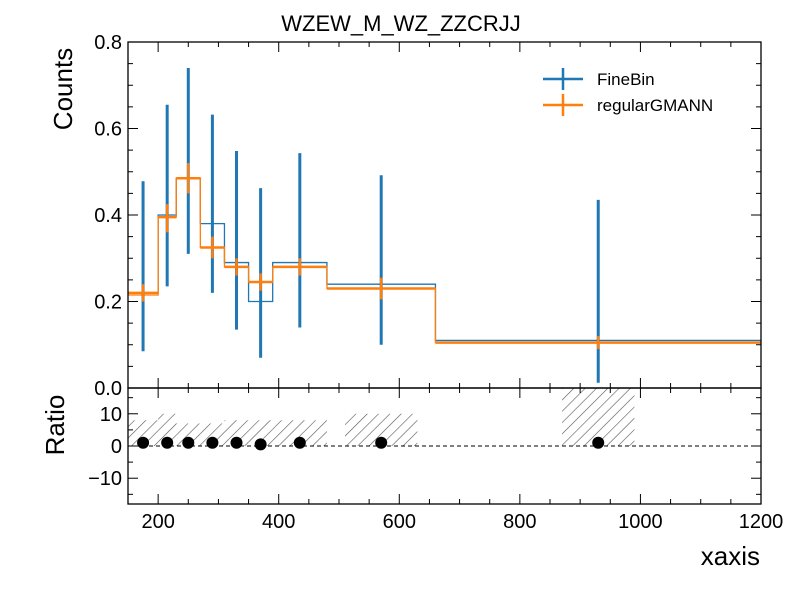 This screenshot has width=800, height=600. Describe the element at coordinates (55, 425) in the screenshot. I see `y-axis-title-bottom: Ratio` at that location.